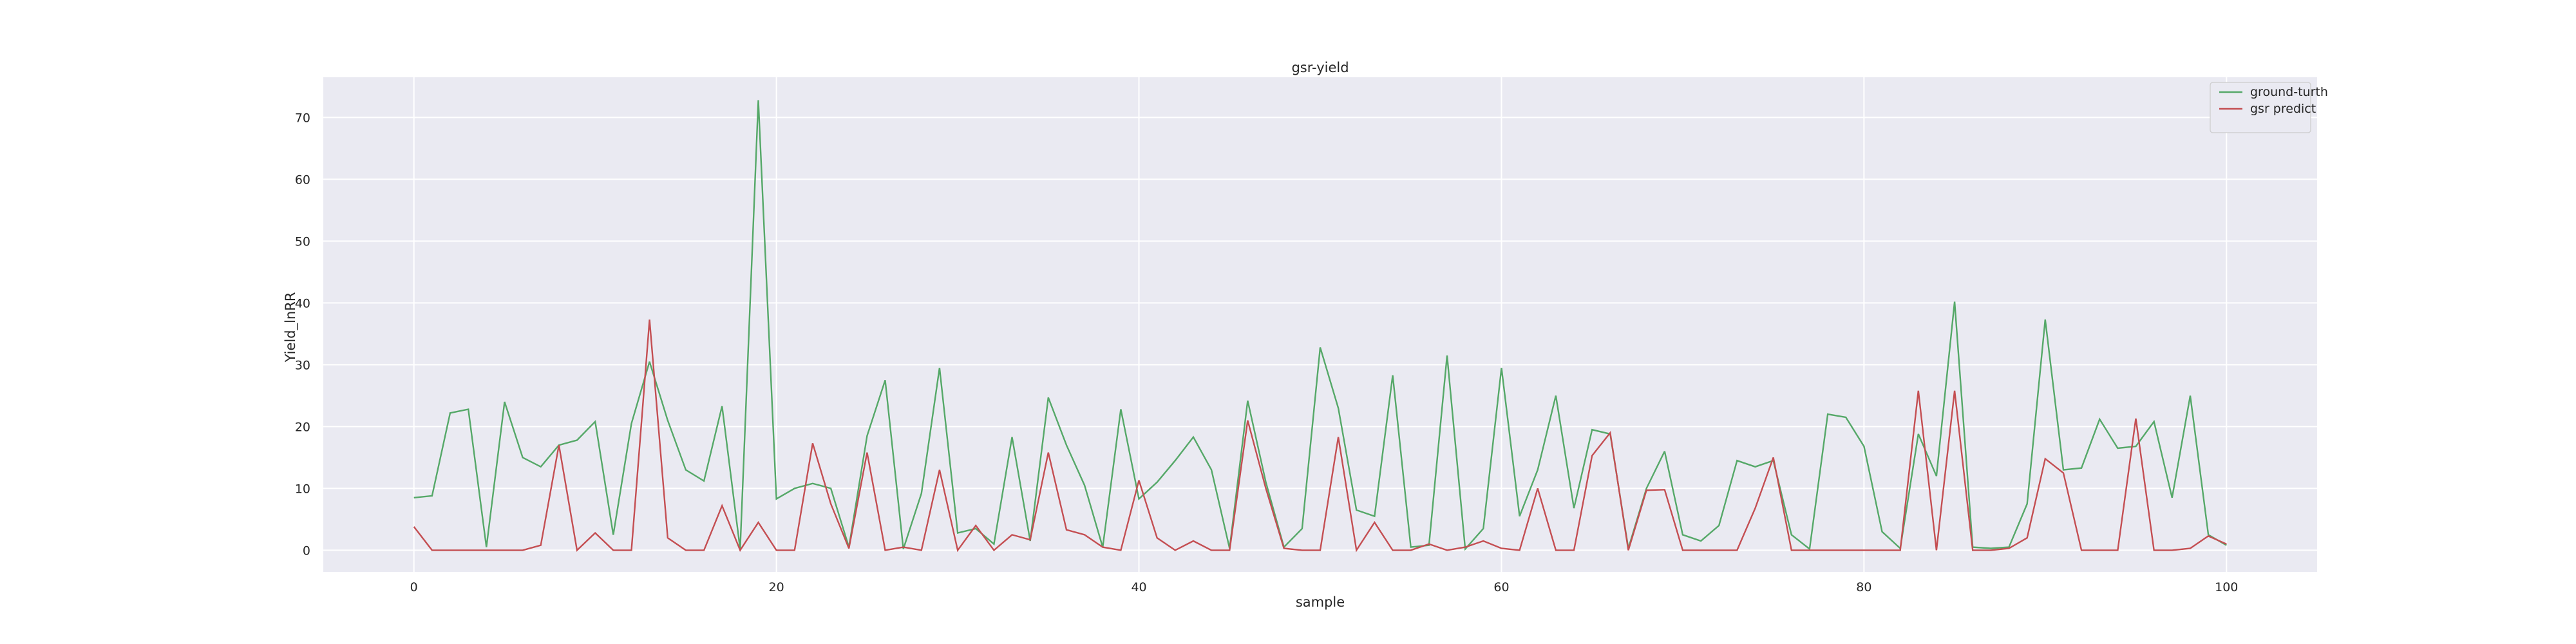 The height and width of the screenshot is (644, 2576). Describe the element at coordinates (1320, 602) in the screenshot. I see `x-axis-label: sample` at that location.